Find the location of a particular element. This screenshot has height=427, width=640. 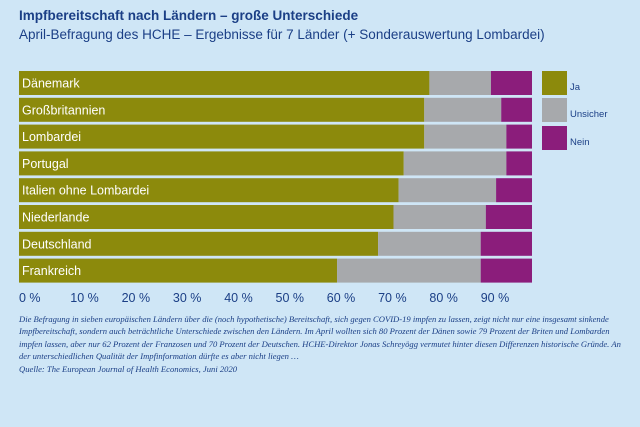

legend-label-nein: Nein is located at coordinates (580, 142).